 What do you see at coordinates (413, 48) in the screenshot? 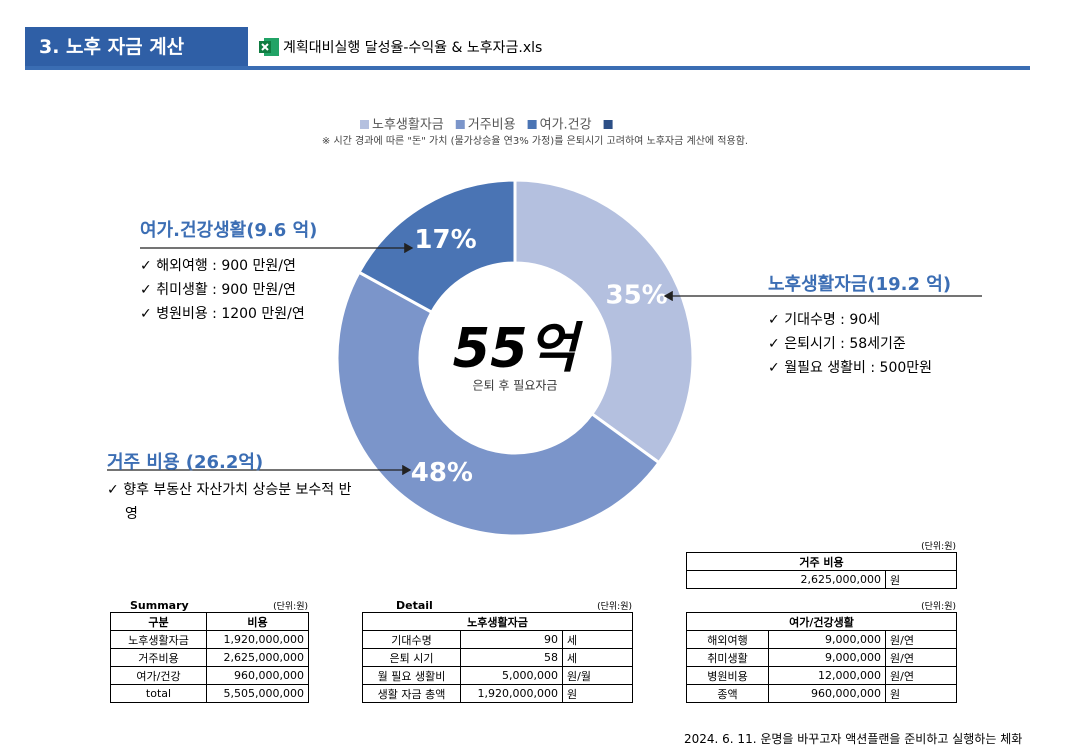
I see `file-name: 계획대비실행 달성율-수익율 & 노후자금.xls` at bounding box center [413, 48].